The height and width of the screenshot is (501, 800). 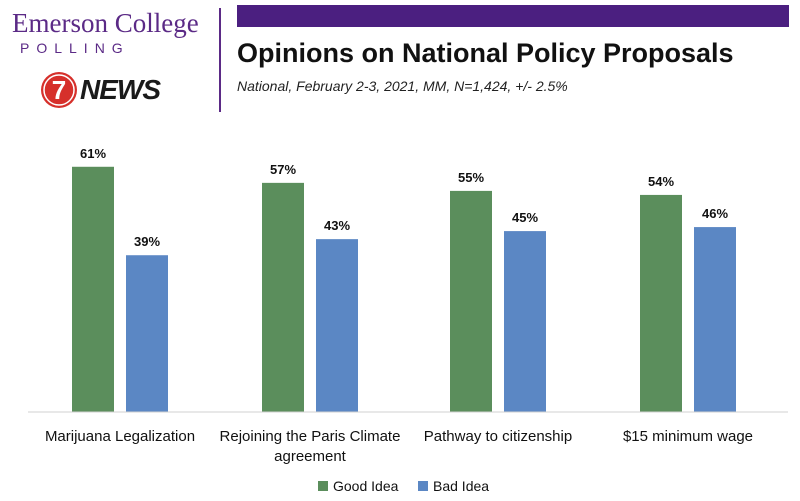 What do you see at coordinates (220, 60) in the screenshot?
I see `header-divider` at bounding box center [220, 60].